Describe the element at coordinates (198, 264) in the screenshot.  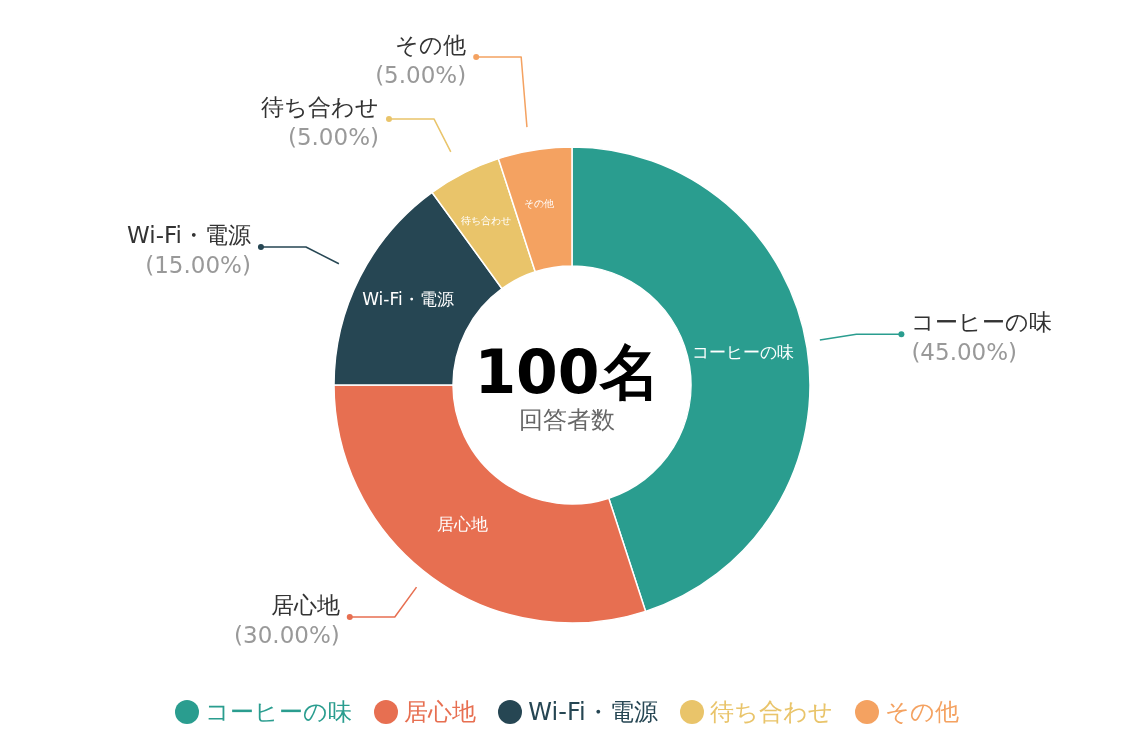
I see `data-label: (15.00%)` at that location.